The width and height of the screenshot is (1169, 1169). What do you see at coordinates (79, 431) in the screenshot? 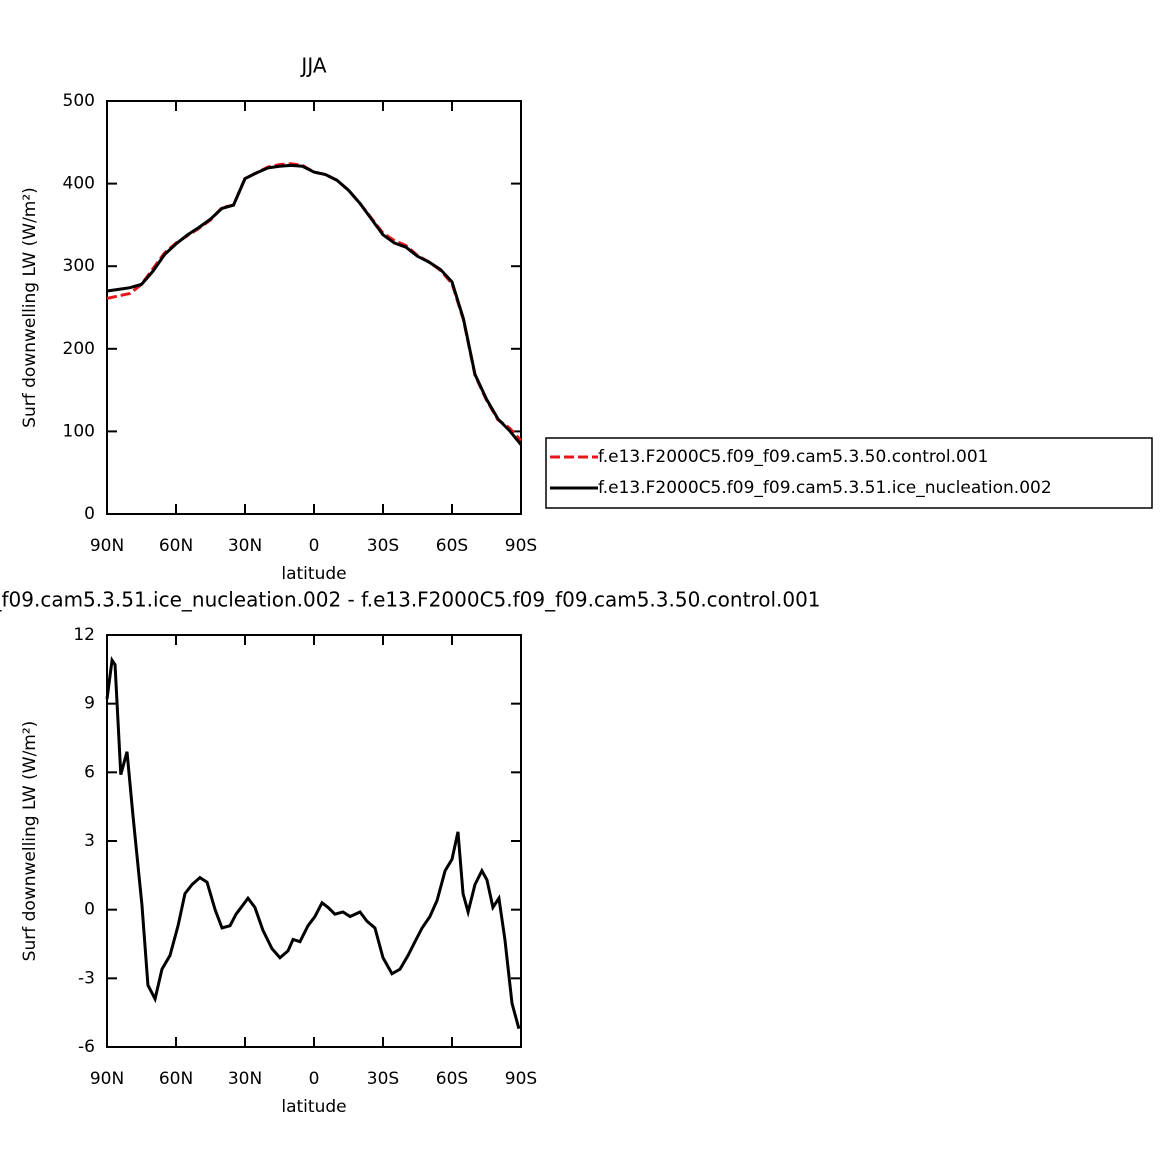
I see `y-tick-label: 100` at bounding box center [79, 431].